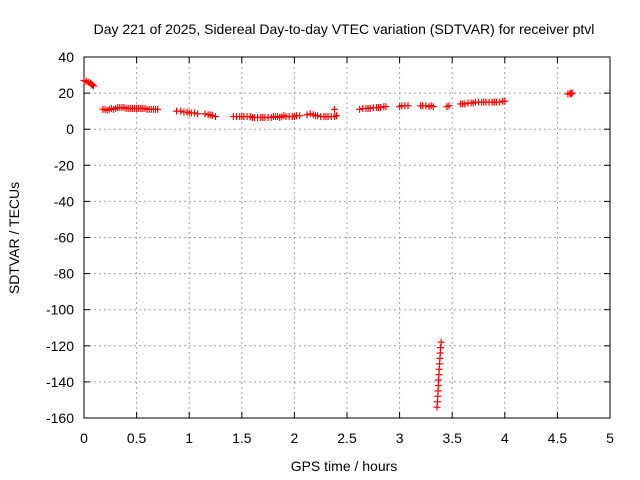 This screenshot has height=480, width=640. I want to click on x-tick-label: 1, so click(189, 438).